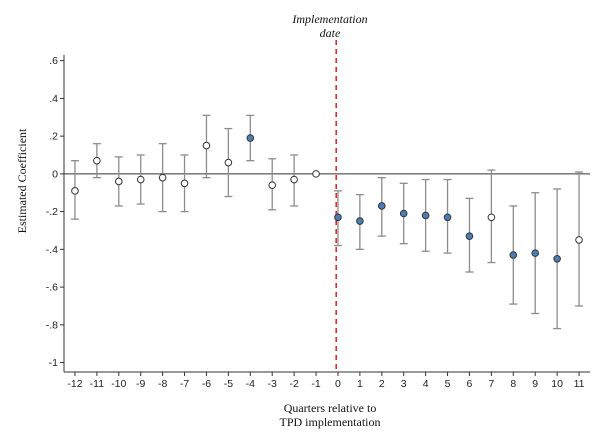 The image size is (616, 440). What do you see at coordinates (118, 384) in the screenshot?
I see `x-tick-label: -10` at bounding box center [118, 384].